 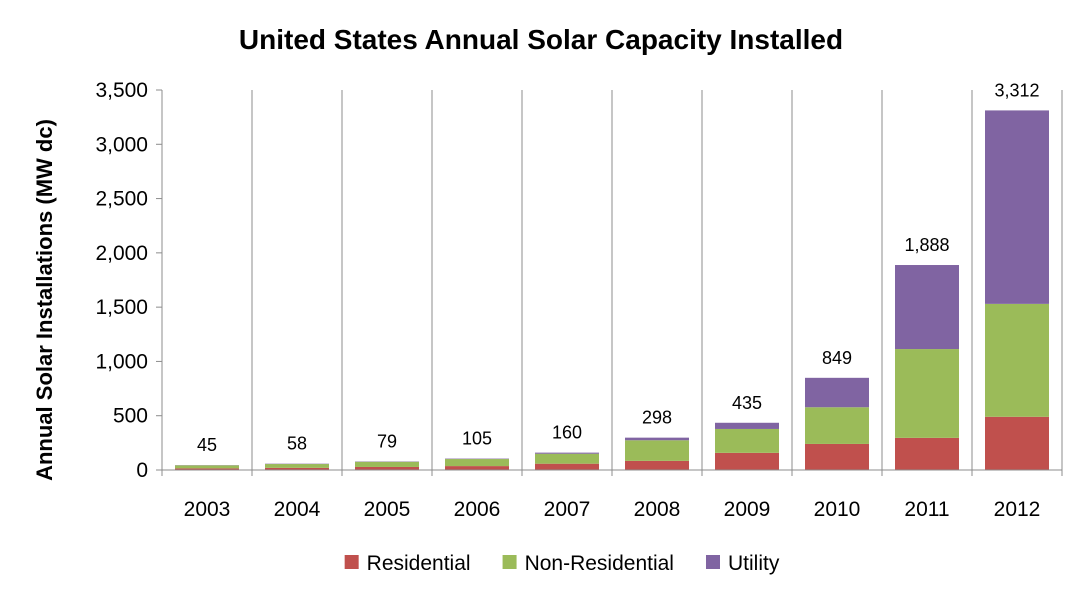 I want to click on bar-segment-residential-2006, so click(x=477, y=468).